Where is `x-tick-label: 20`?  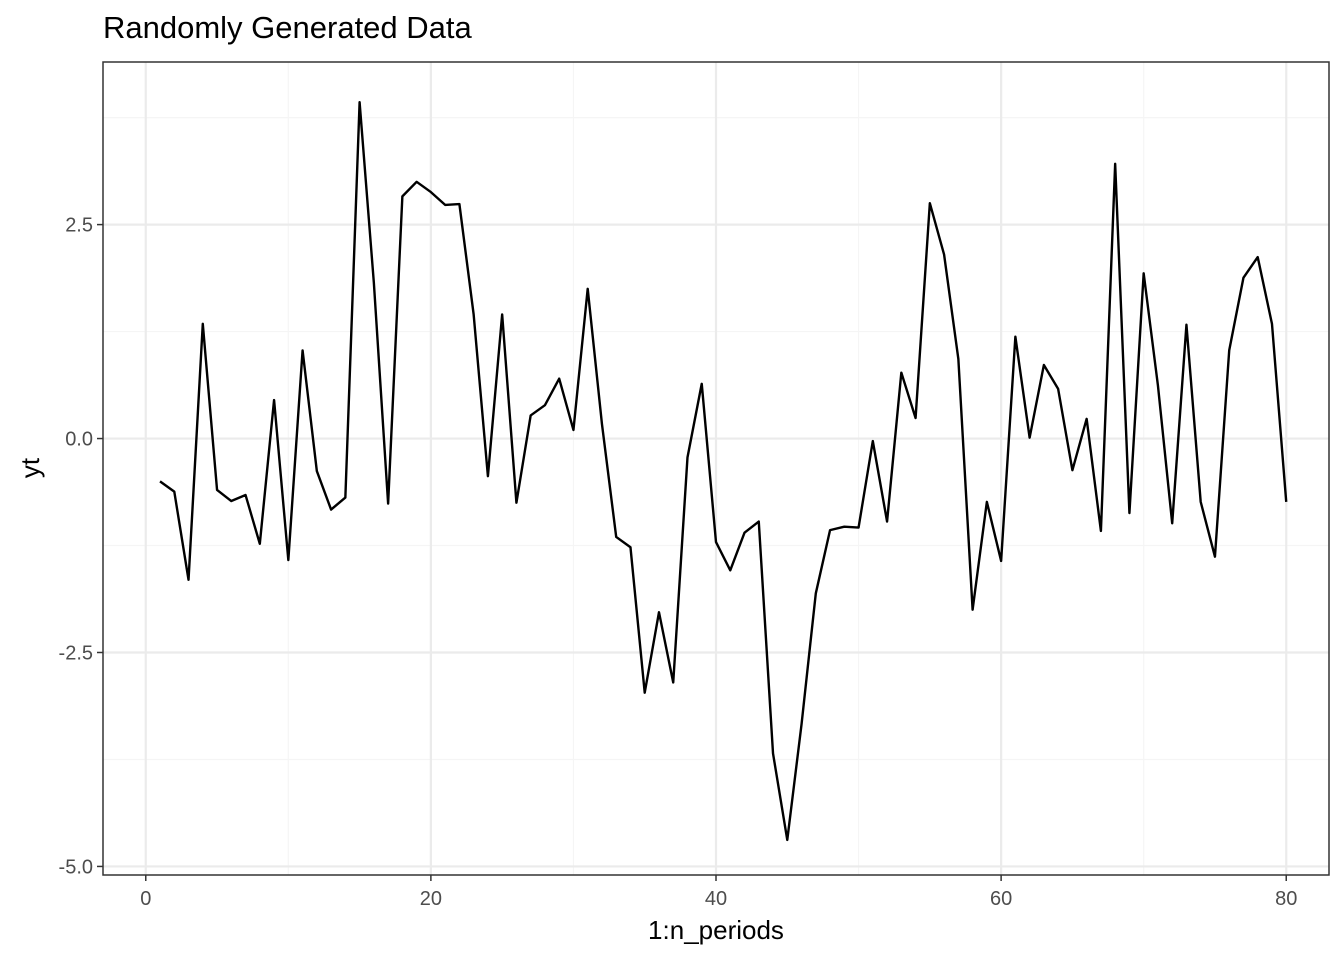 x-tick-label: 20 is located at coordinates (431, 899).